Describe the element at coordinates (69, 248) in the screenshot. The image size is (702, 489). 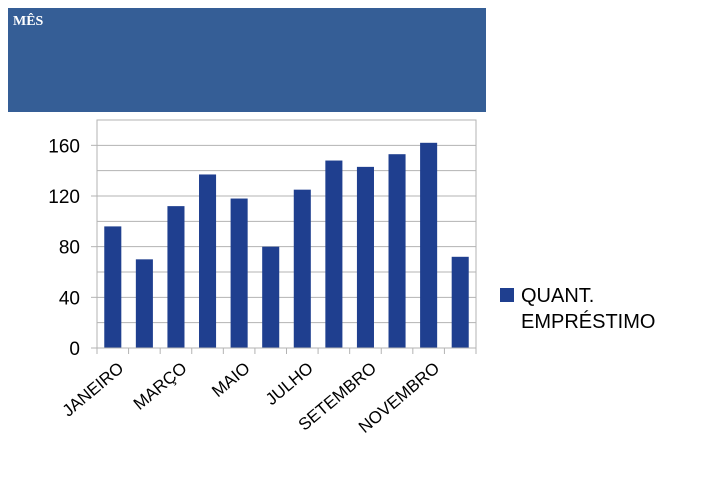
I see `y-tick-label: 80` at that location.